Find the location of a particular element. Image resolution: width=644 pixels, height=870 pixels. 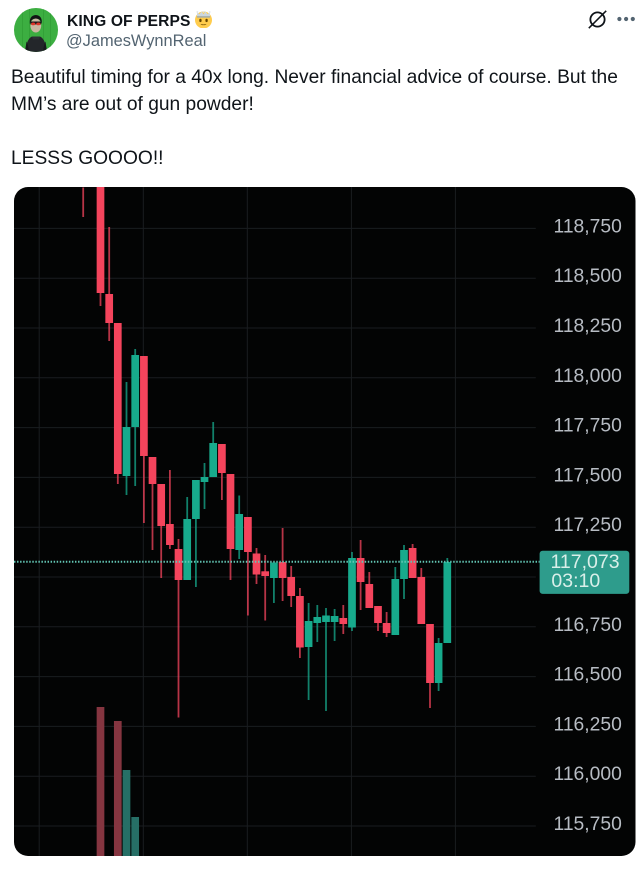

svg-text: 115,750 is located at coordinates (588, 824).